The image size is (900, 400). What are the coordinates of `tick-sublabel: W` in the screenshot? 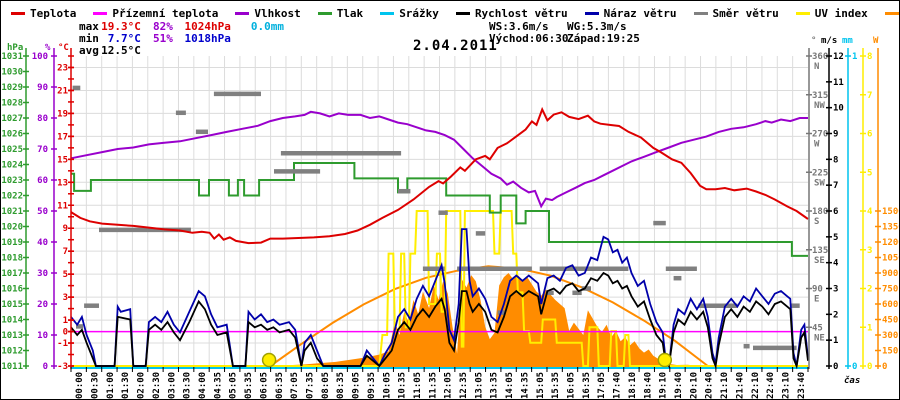 It's located at (817, 145).